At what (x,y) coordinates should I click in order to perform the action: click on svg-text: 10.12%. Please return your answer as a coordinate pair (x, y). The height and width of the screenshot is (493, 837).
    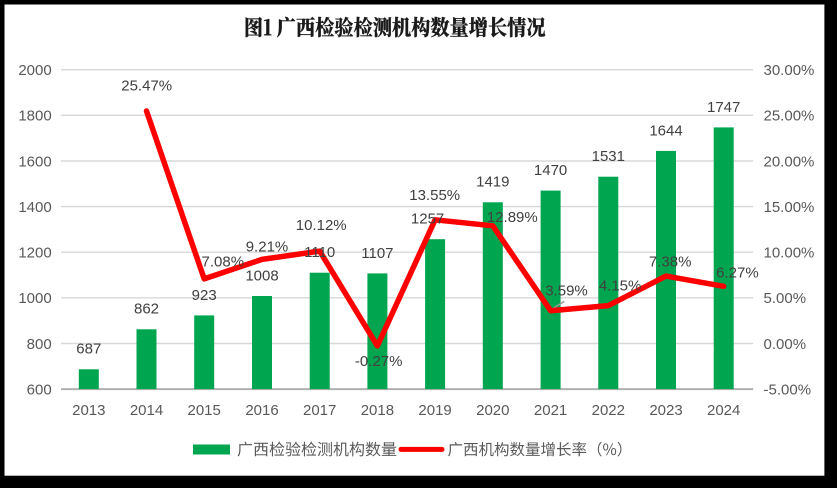
    Looking at the image, I should click on (321, 225).